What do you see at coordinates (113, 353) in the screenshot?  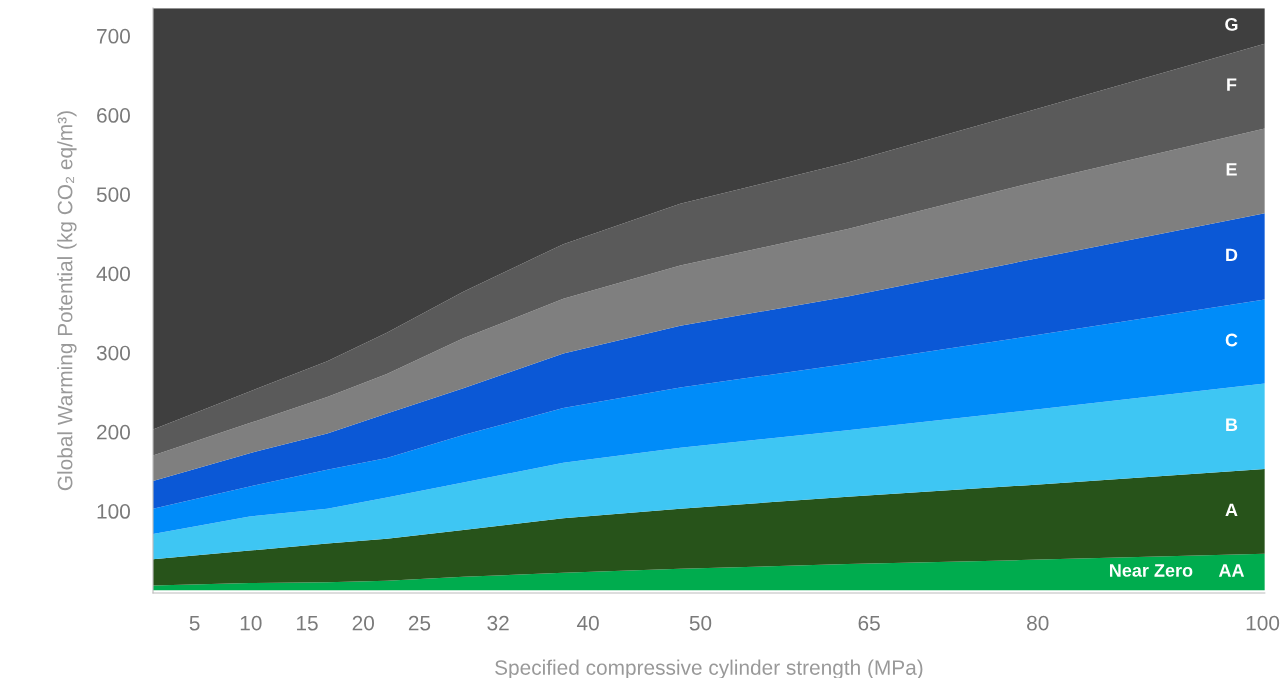 I see `y-tick-label: 300` at bounding box center [113, 353].